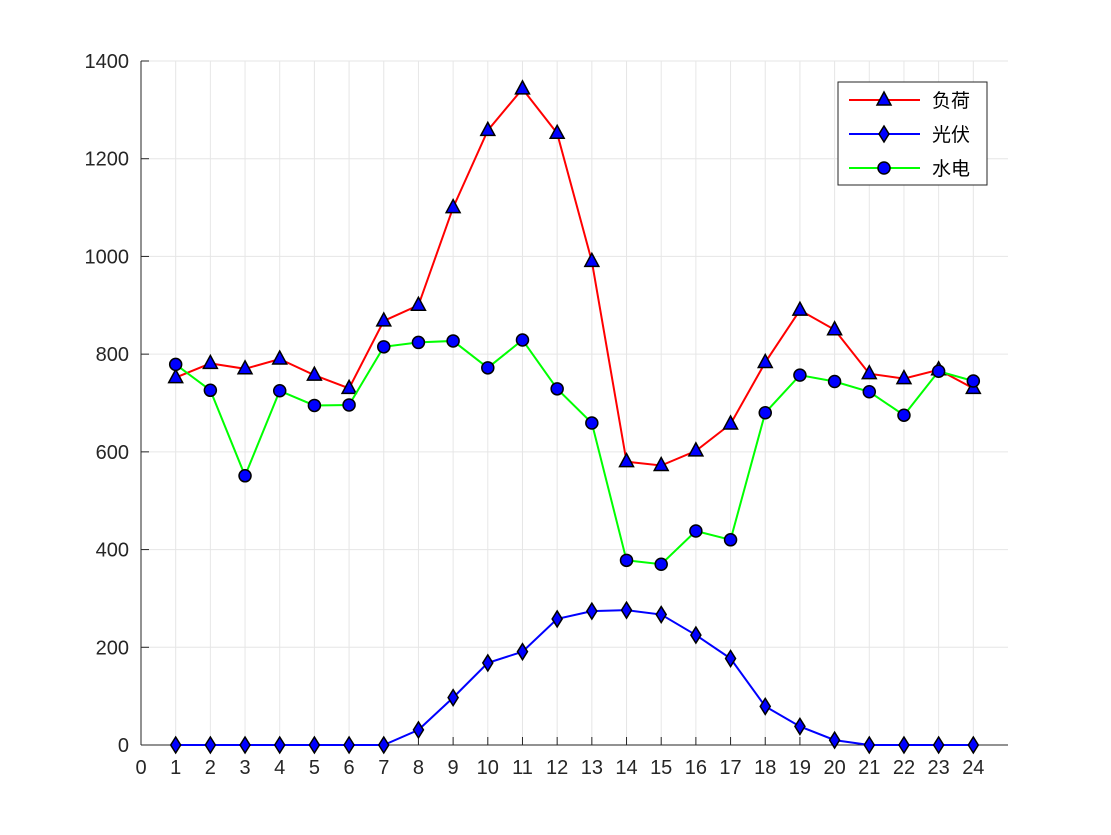  I want to click on x-tick-label: 7, so click(383, 768).